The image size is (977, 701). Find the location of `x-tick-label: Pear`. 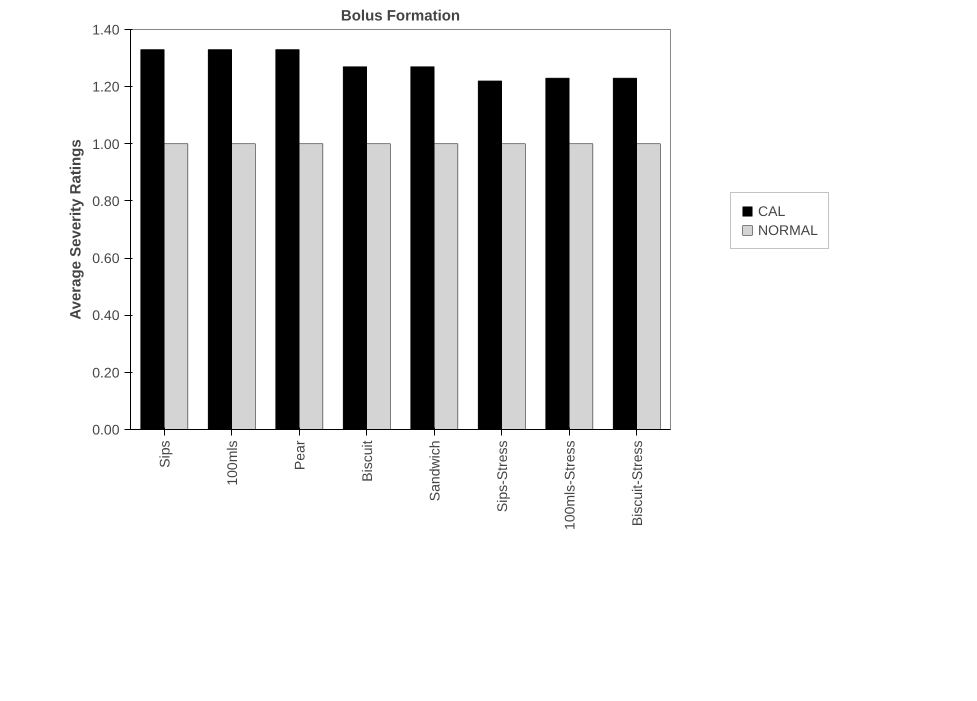

x-tick-label: Pear is located at coordinates (299, 455).